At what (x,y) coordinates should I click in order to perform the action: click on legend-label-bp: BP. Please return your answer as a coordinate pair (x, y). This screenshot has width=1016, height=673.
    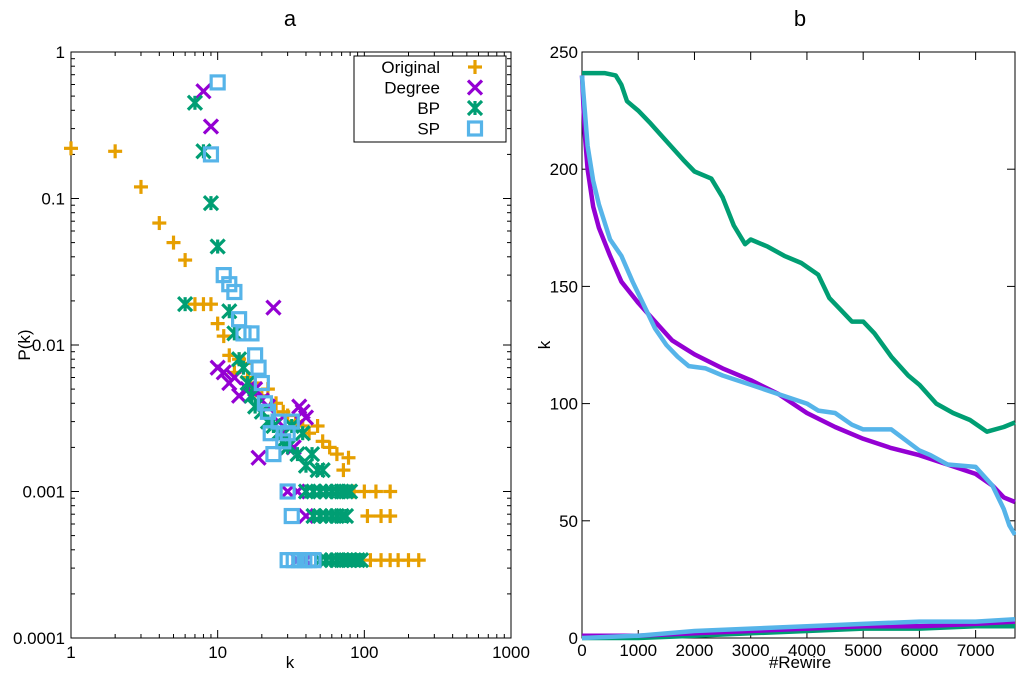
    Looking at the image, I should click on (428, 108).